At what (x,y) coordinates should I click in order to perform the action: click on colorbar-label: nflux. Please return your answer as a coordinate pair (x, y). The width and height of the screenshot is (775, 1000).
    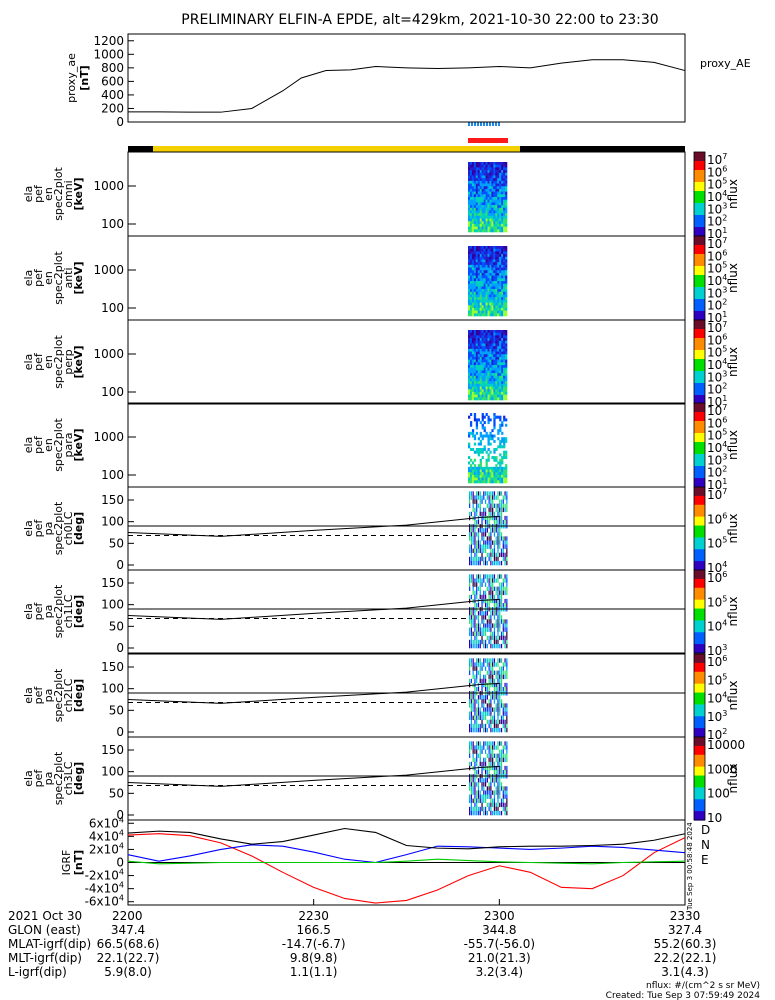
    Looking at the image, I should click on (733, 445).